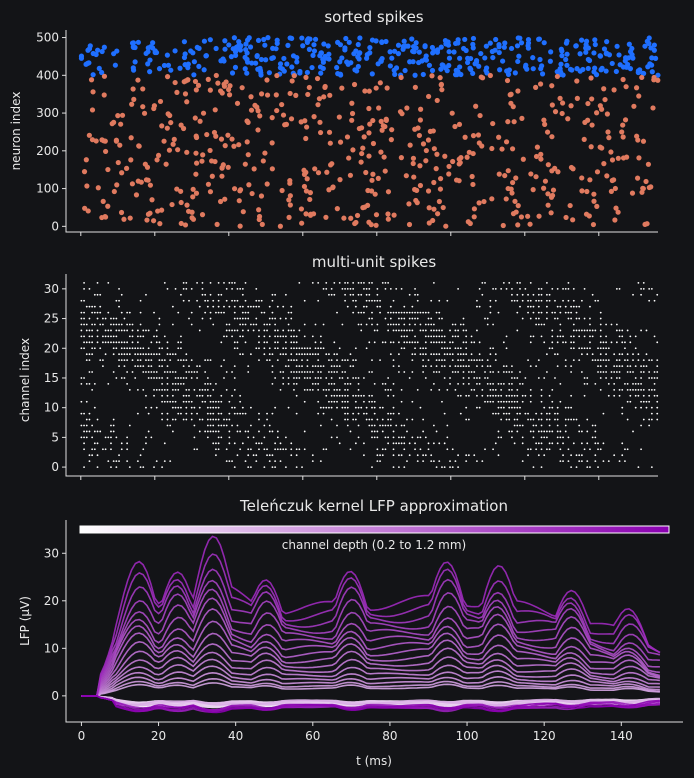  What do you see at coordinates (51, 378) in the screenshot?
I see `y-tick-label: 15` at bounding box center [51, 378].